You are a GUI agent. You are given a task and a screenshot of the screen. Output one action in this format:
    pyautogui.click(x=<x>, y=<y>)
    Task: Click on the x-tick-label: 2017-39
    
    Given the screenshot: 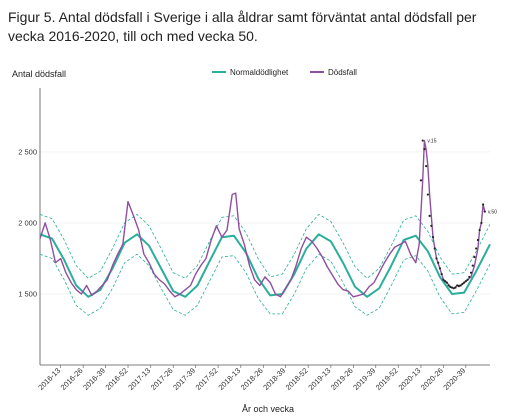 What is the action you would take?
    pyautogui.click(x=184, y=379)
    